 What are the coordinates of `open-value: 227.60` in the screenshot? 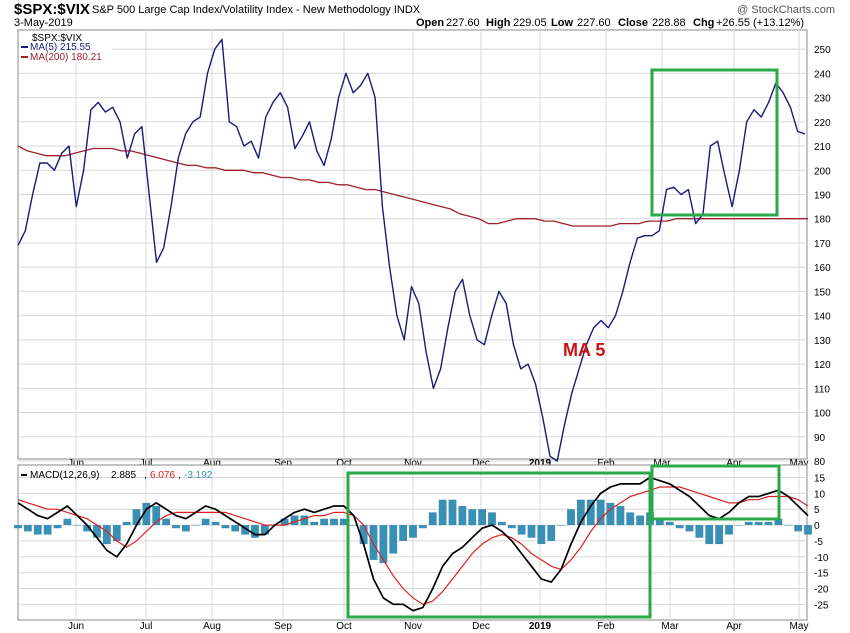 It's located at (463, 23).